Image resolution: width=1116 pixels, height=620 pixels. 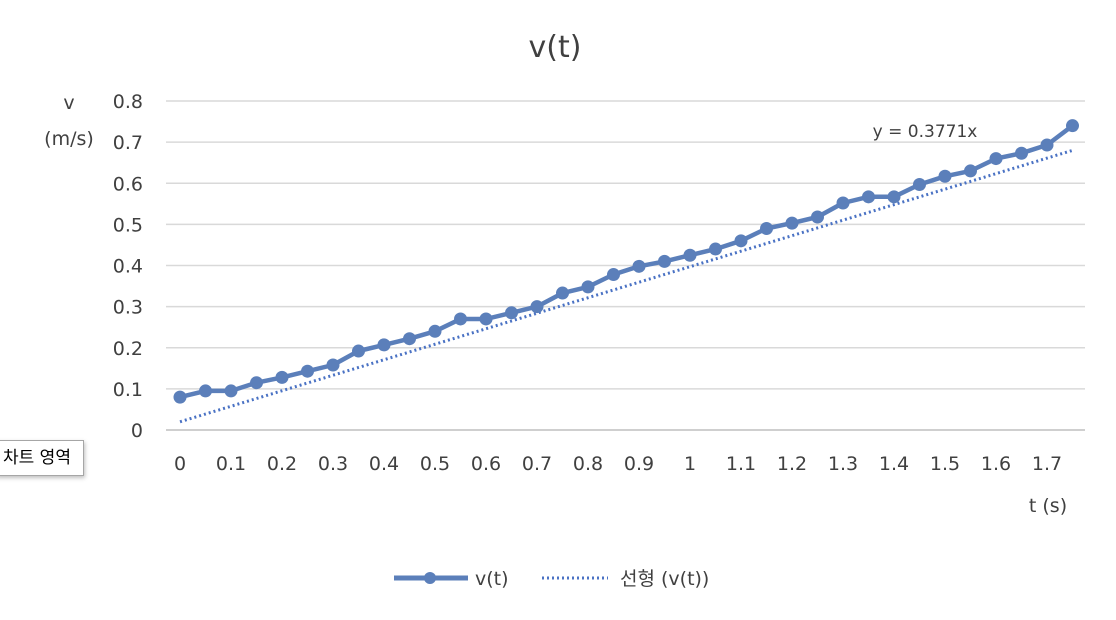 I want to click on trendline-equation: y = 0.3771x, so click(x=925, y=132).